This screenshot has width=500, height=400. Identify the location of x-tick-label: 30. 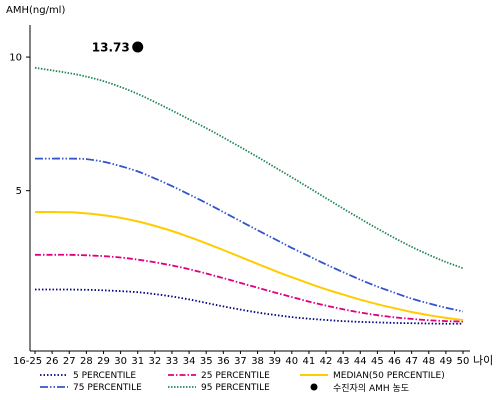
(120, 361).